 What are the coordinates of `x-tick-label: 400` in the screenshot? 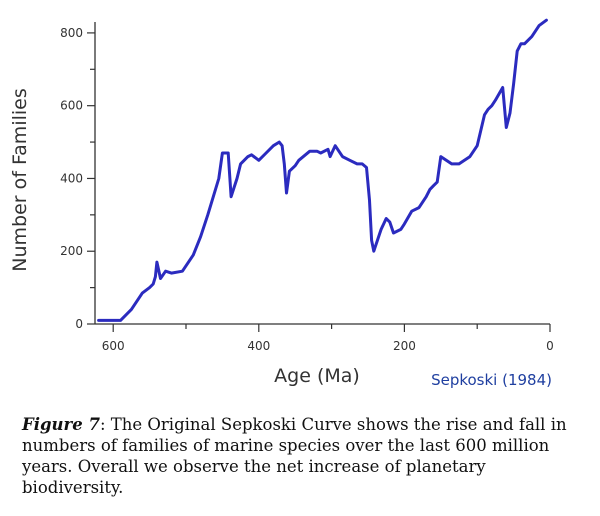 It's located at (258, 346).